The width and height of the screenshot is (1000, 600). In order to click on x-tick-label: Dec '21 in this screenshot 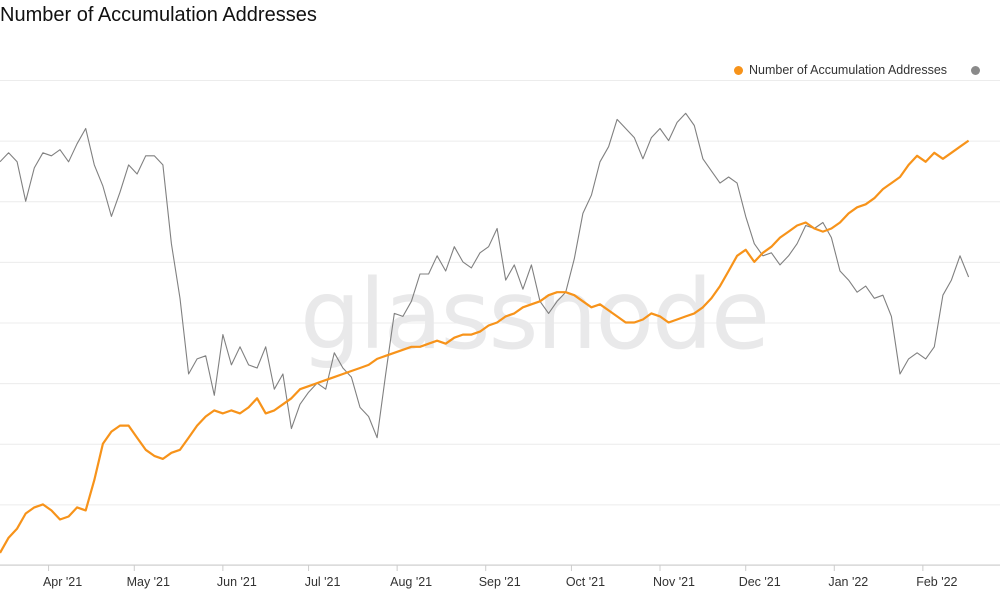, I will do `click(760, 582)`.